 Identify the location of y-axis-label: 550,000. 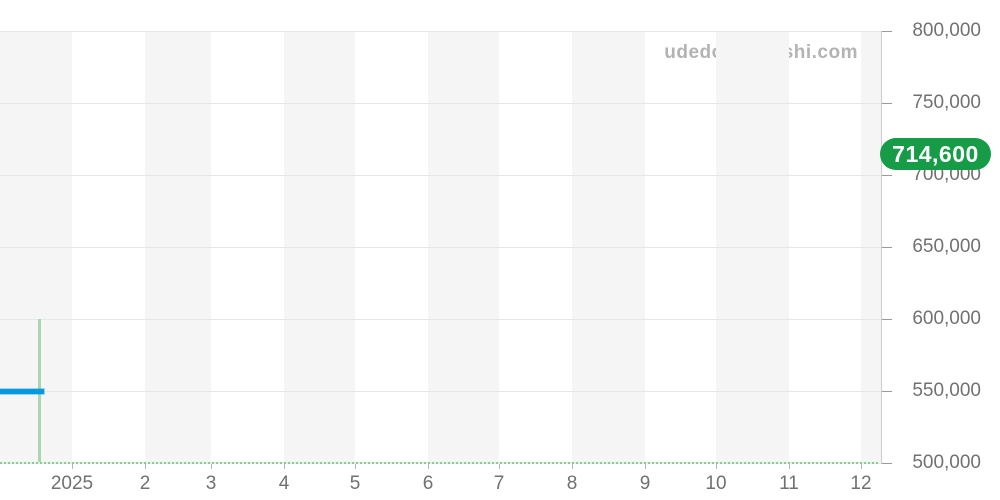
(946, 390).